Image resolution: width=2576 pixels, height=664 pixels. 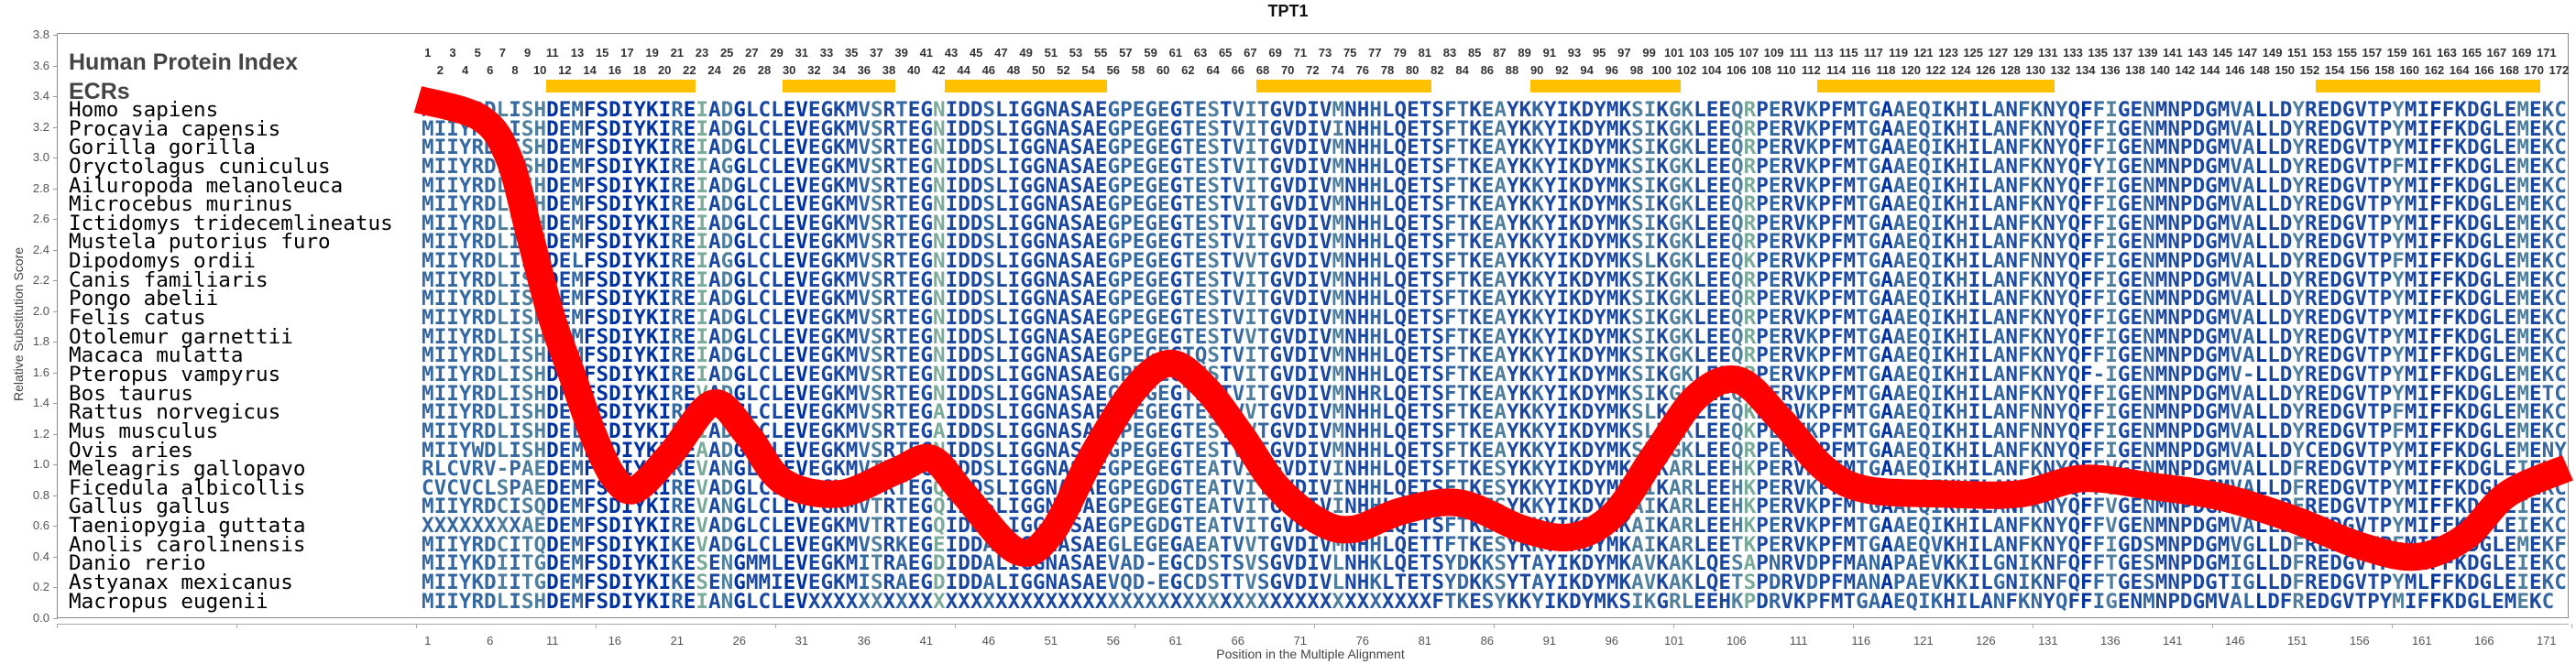 What do you see at coordinates (2061, 601) in the screenshot?
I see `residue: Q` at bounding box center [2061, 601].